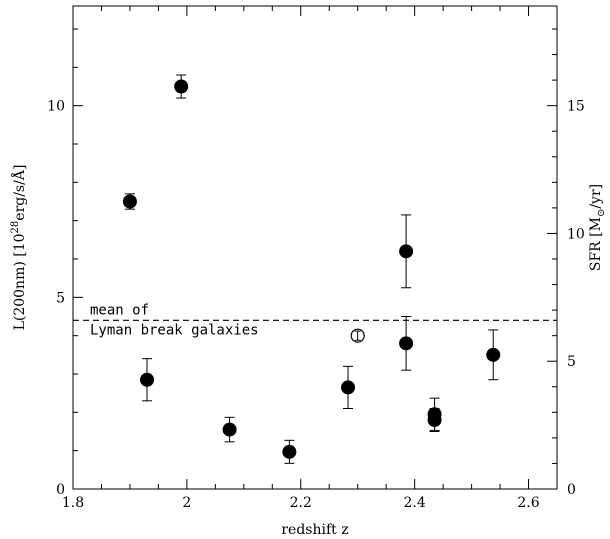  I want to click on reference-line-group: mean of Lyman break galaxies, so click(315, 320).